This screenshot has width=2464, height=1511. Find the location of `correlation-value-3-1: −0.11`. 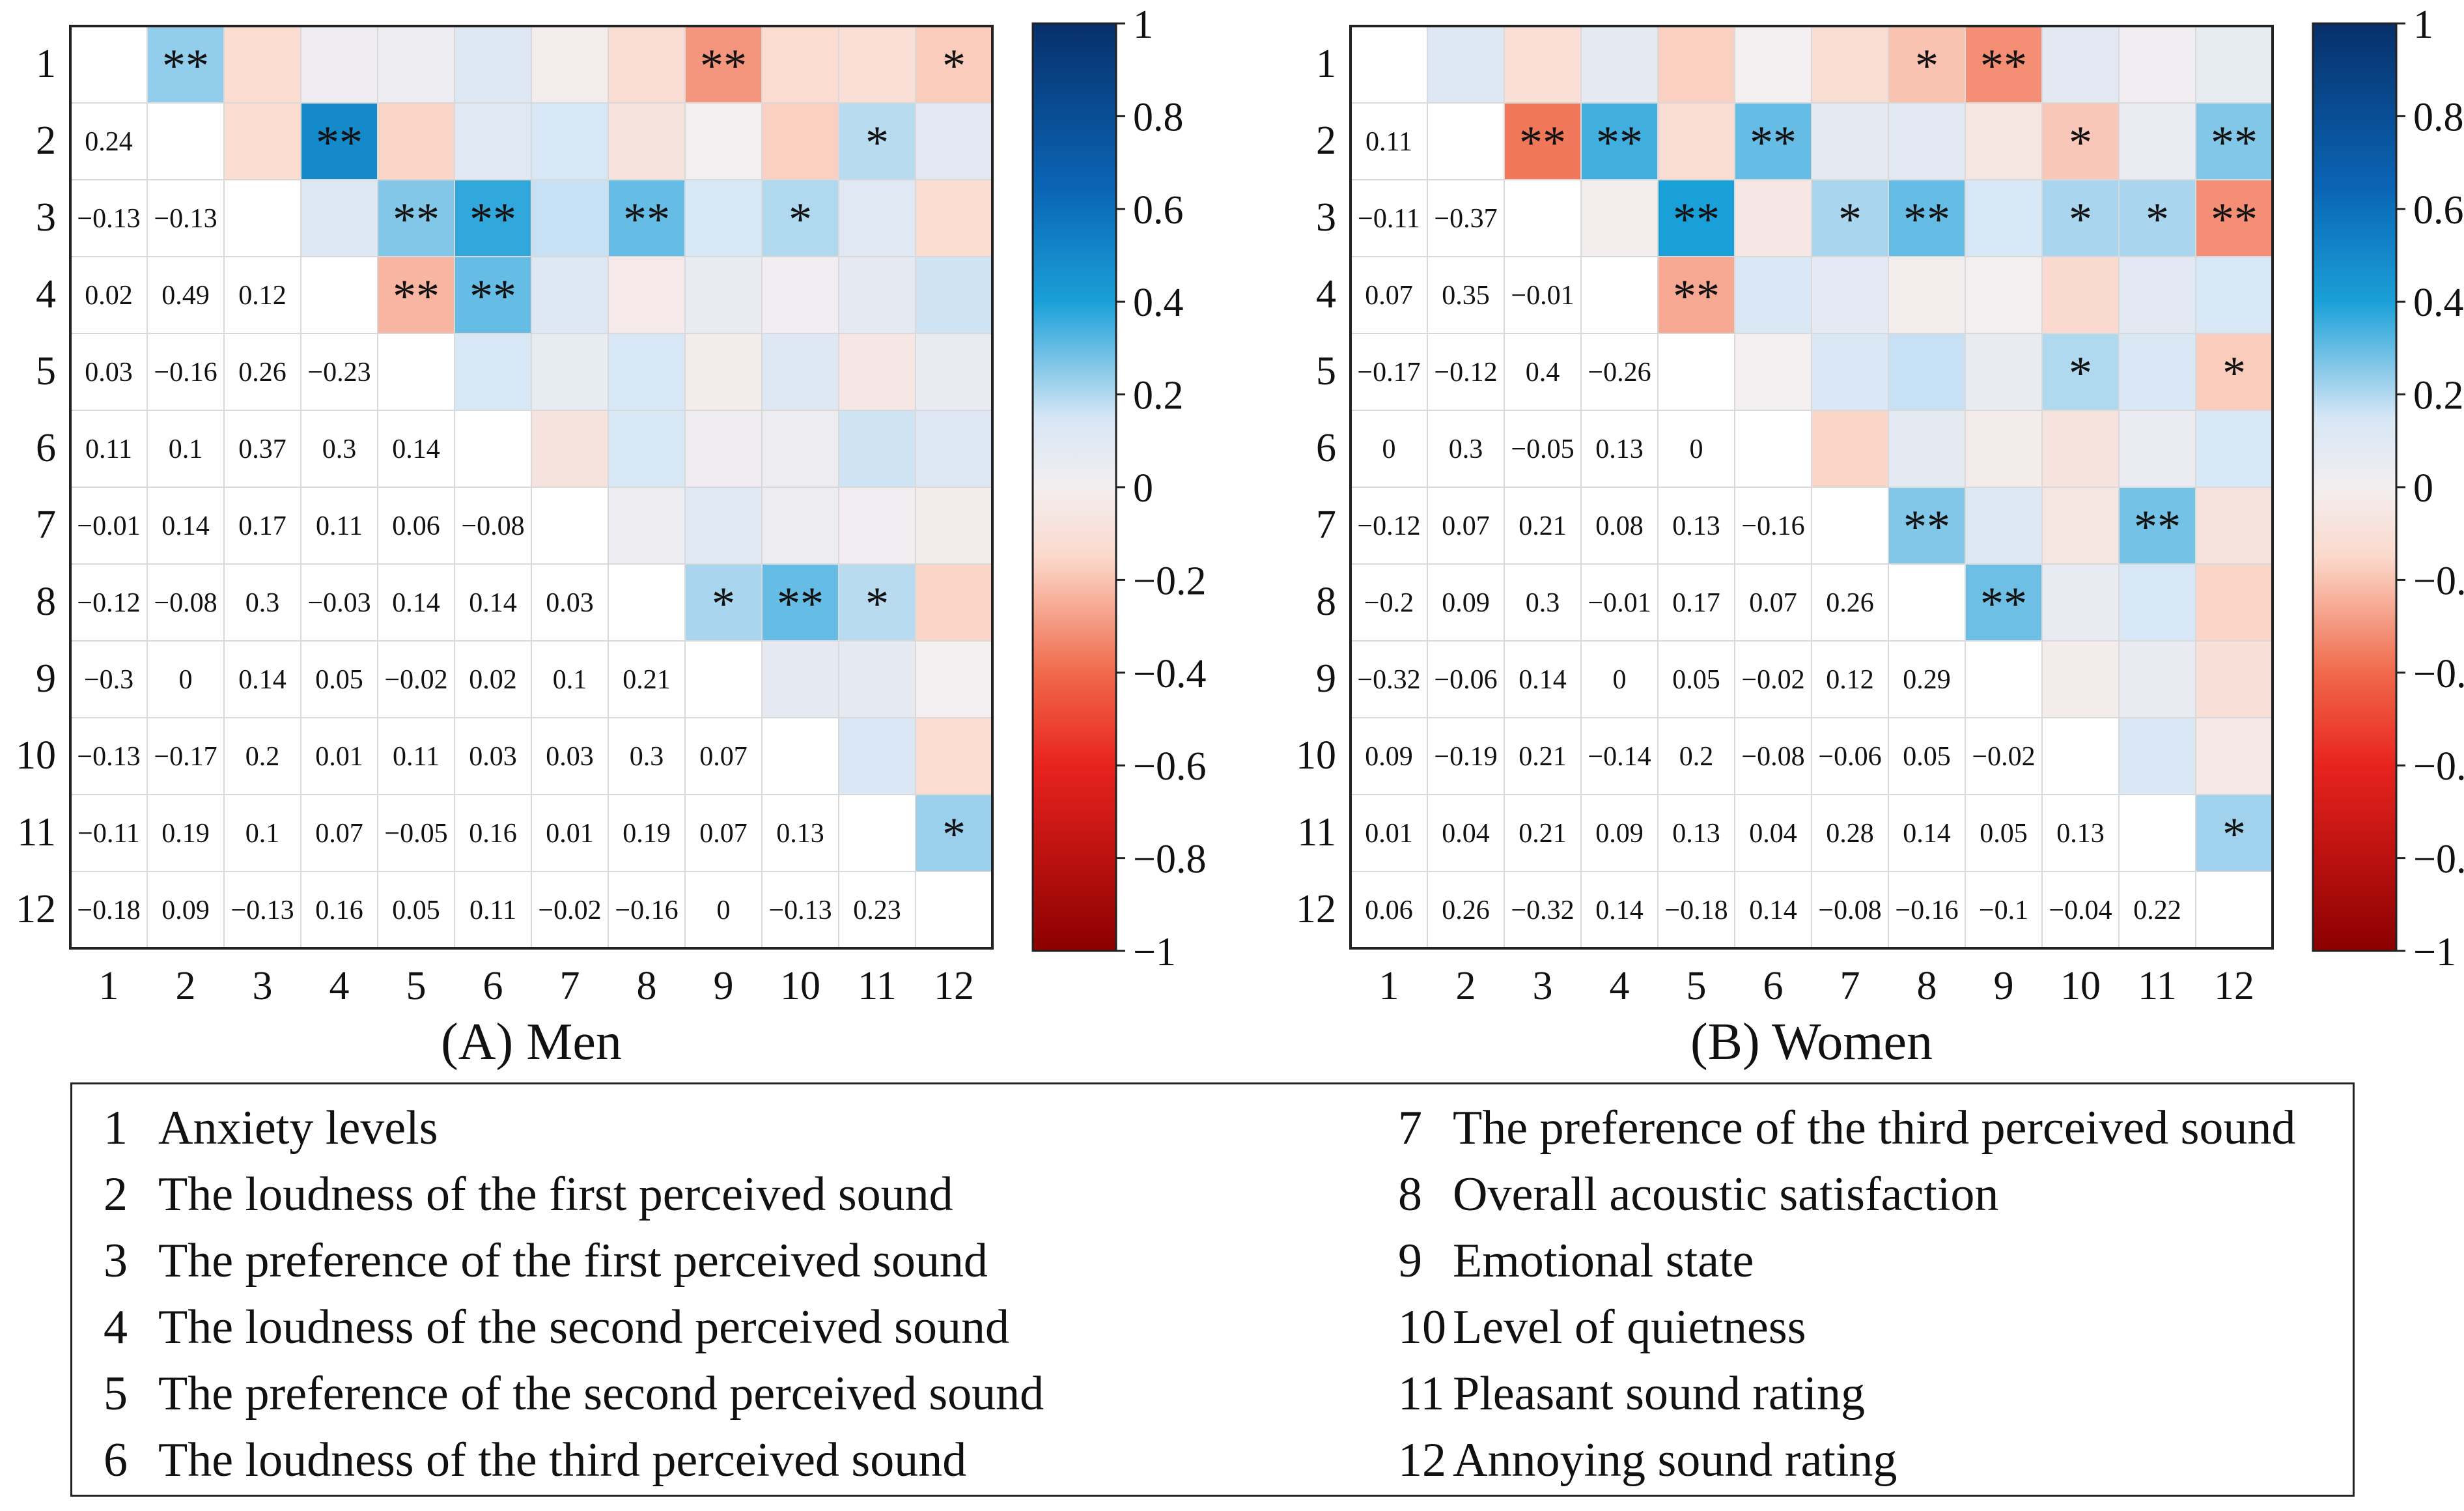

correlation-value-3-1: −0.11 is located at coordinates (1389, 219).